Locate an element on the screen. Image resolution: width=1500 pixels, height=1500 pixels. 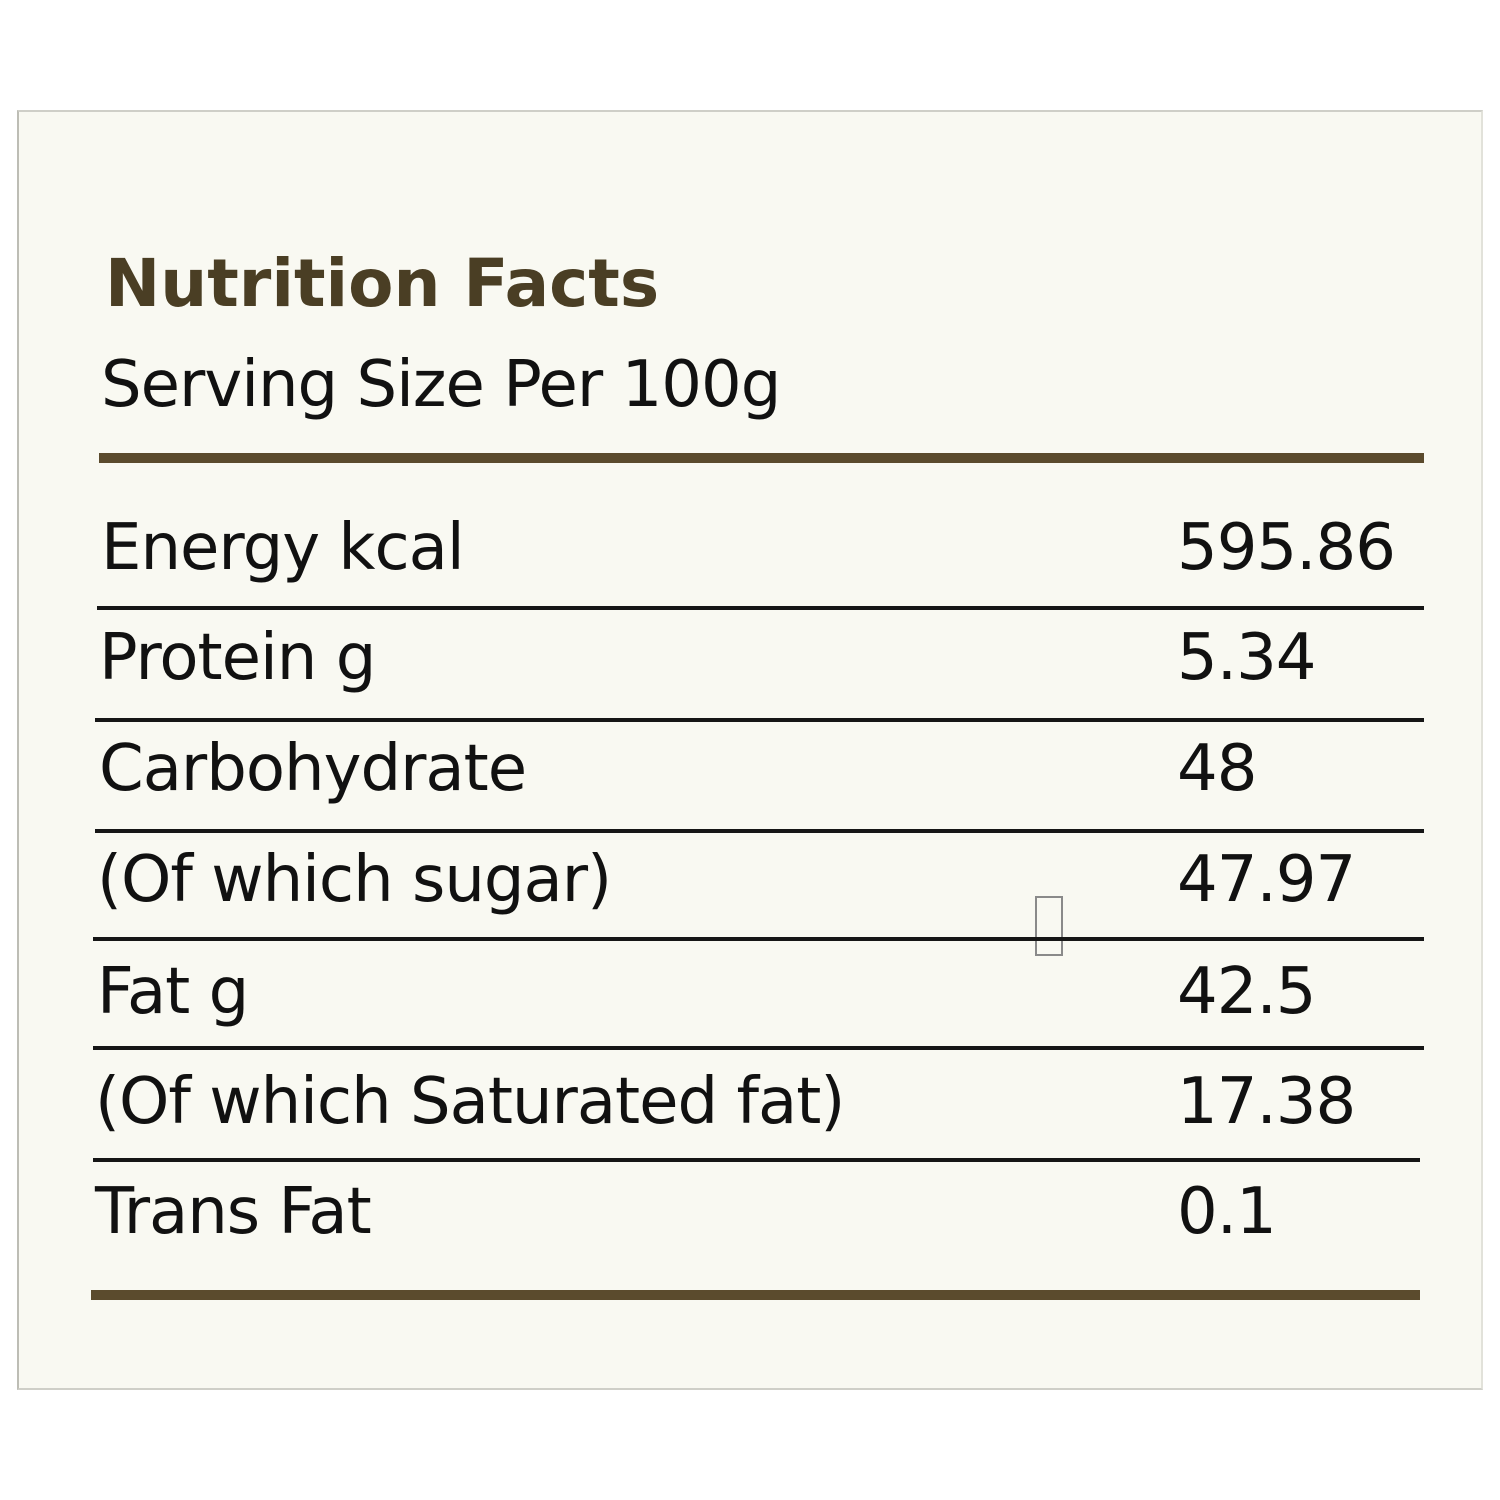
row-label-energy: Energy kcal is located at coordinates (283, 548).